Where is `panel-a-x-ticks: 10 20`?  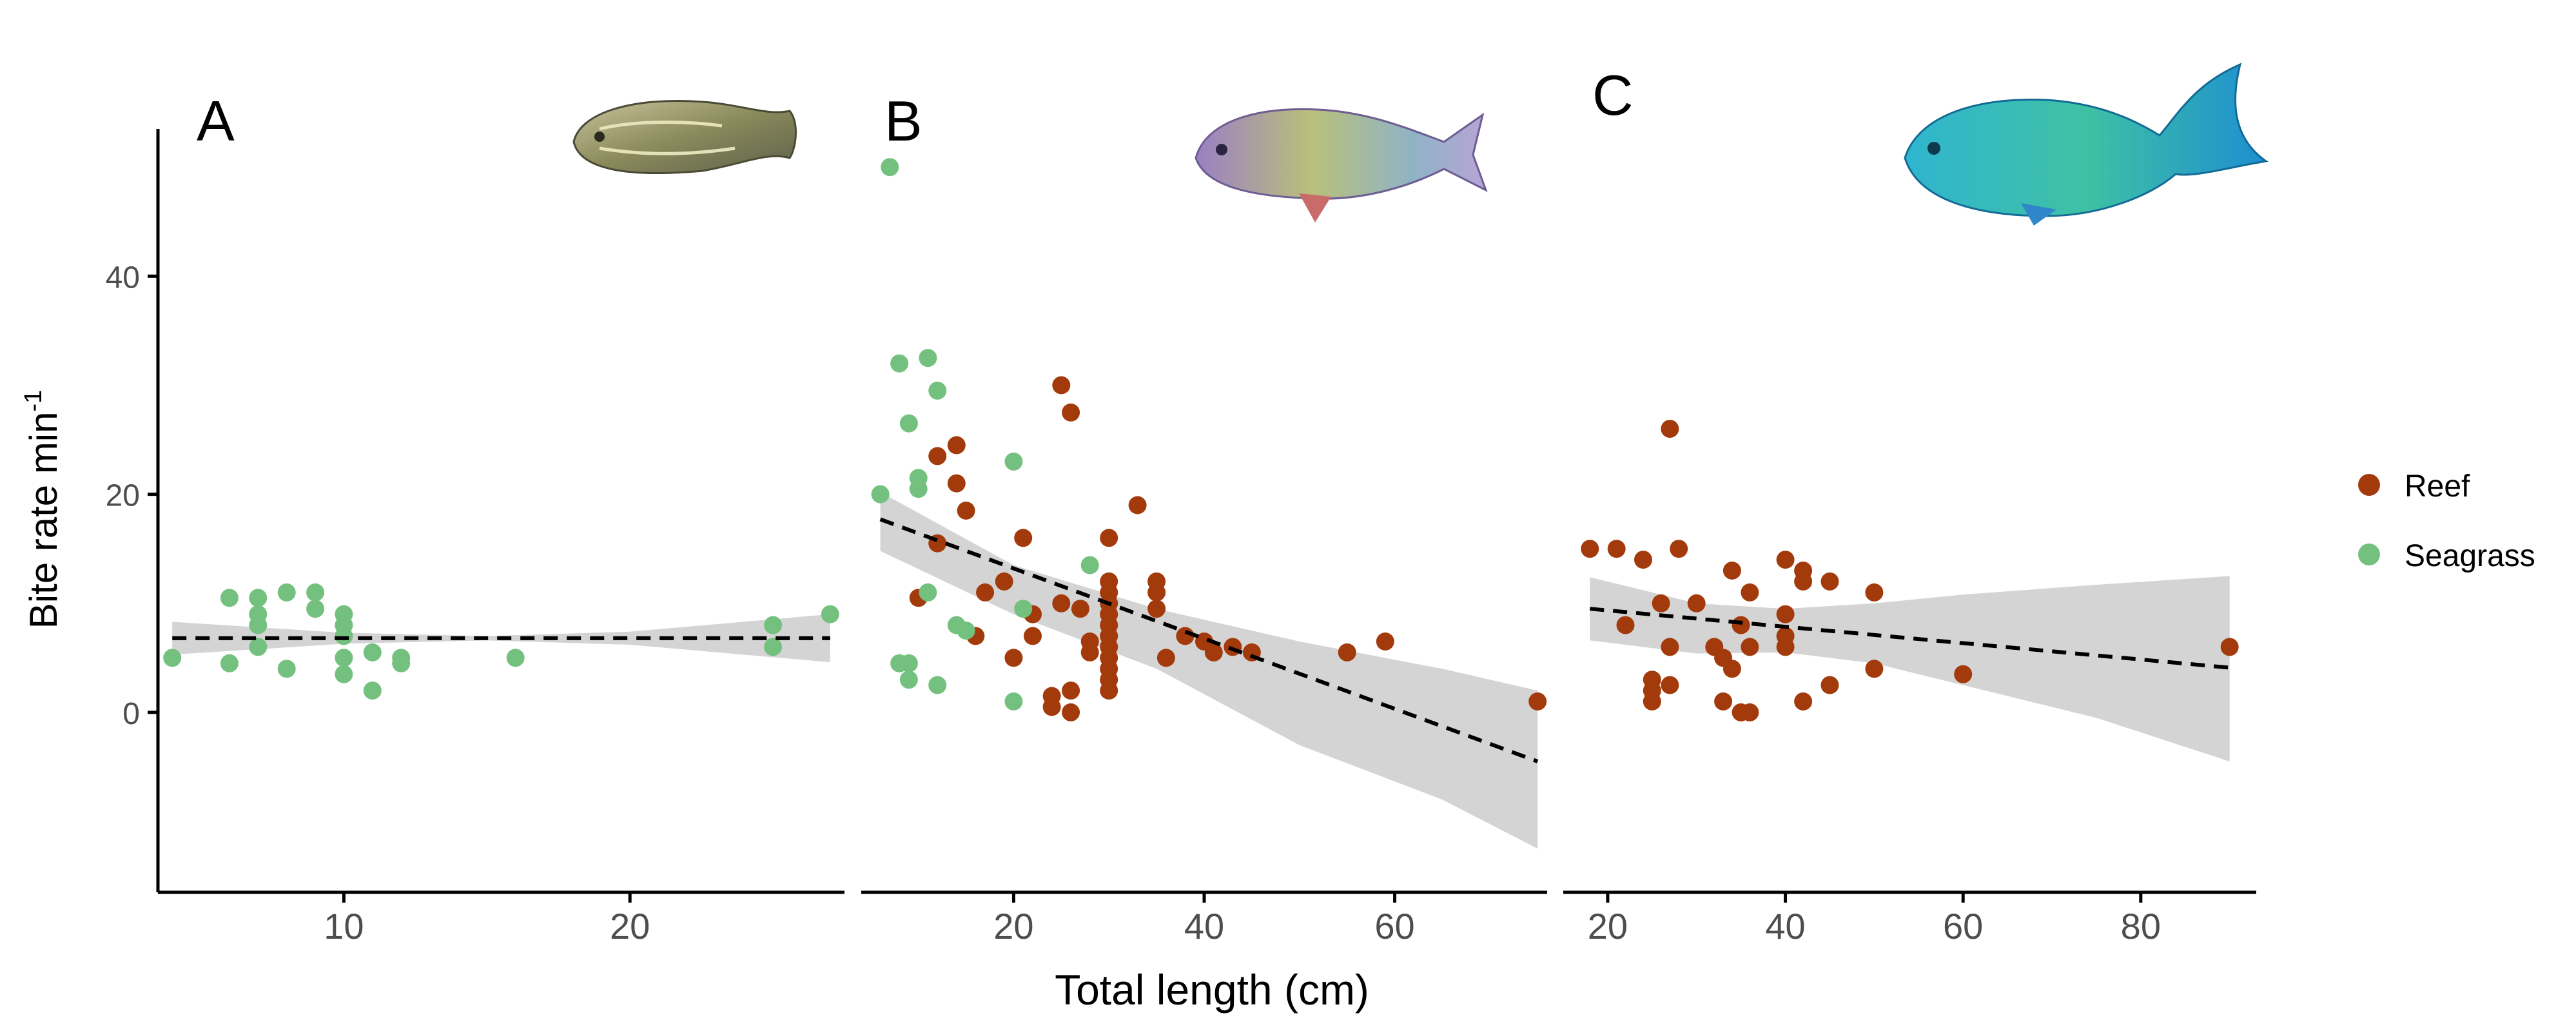 panel-a-x-ticks: 10 20 is located at coordinates (487, 919).